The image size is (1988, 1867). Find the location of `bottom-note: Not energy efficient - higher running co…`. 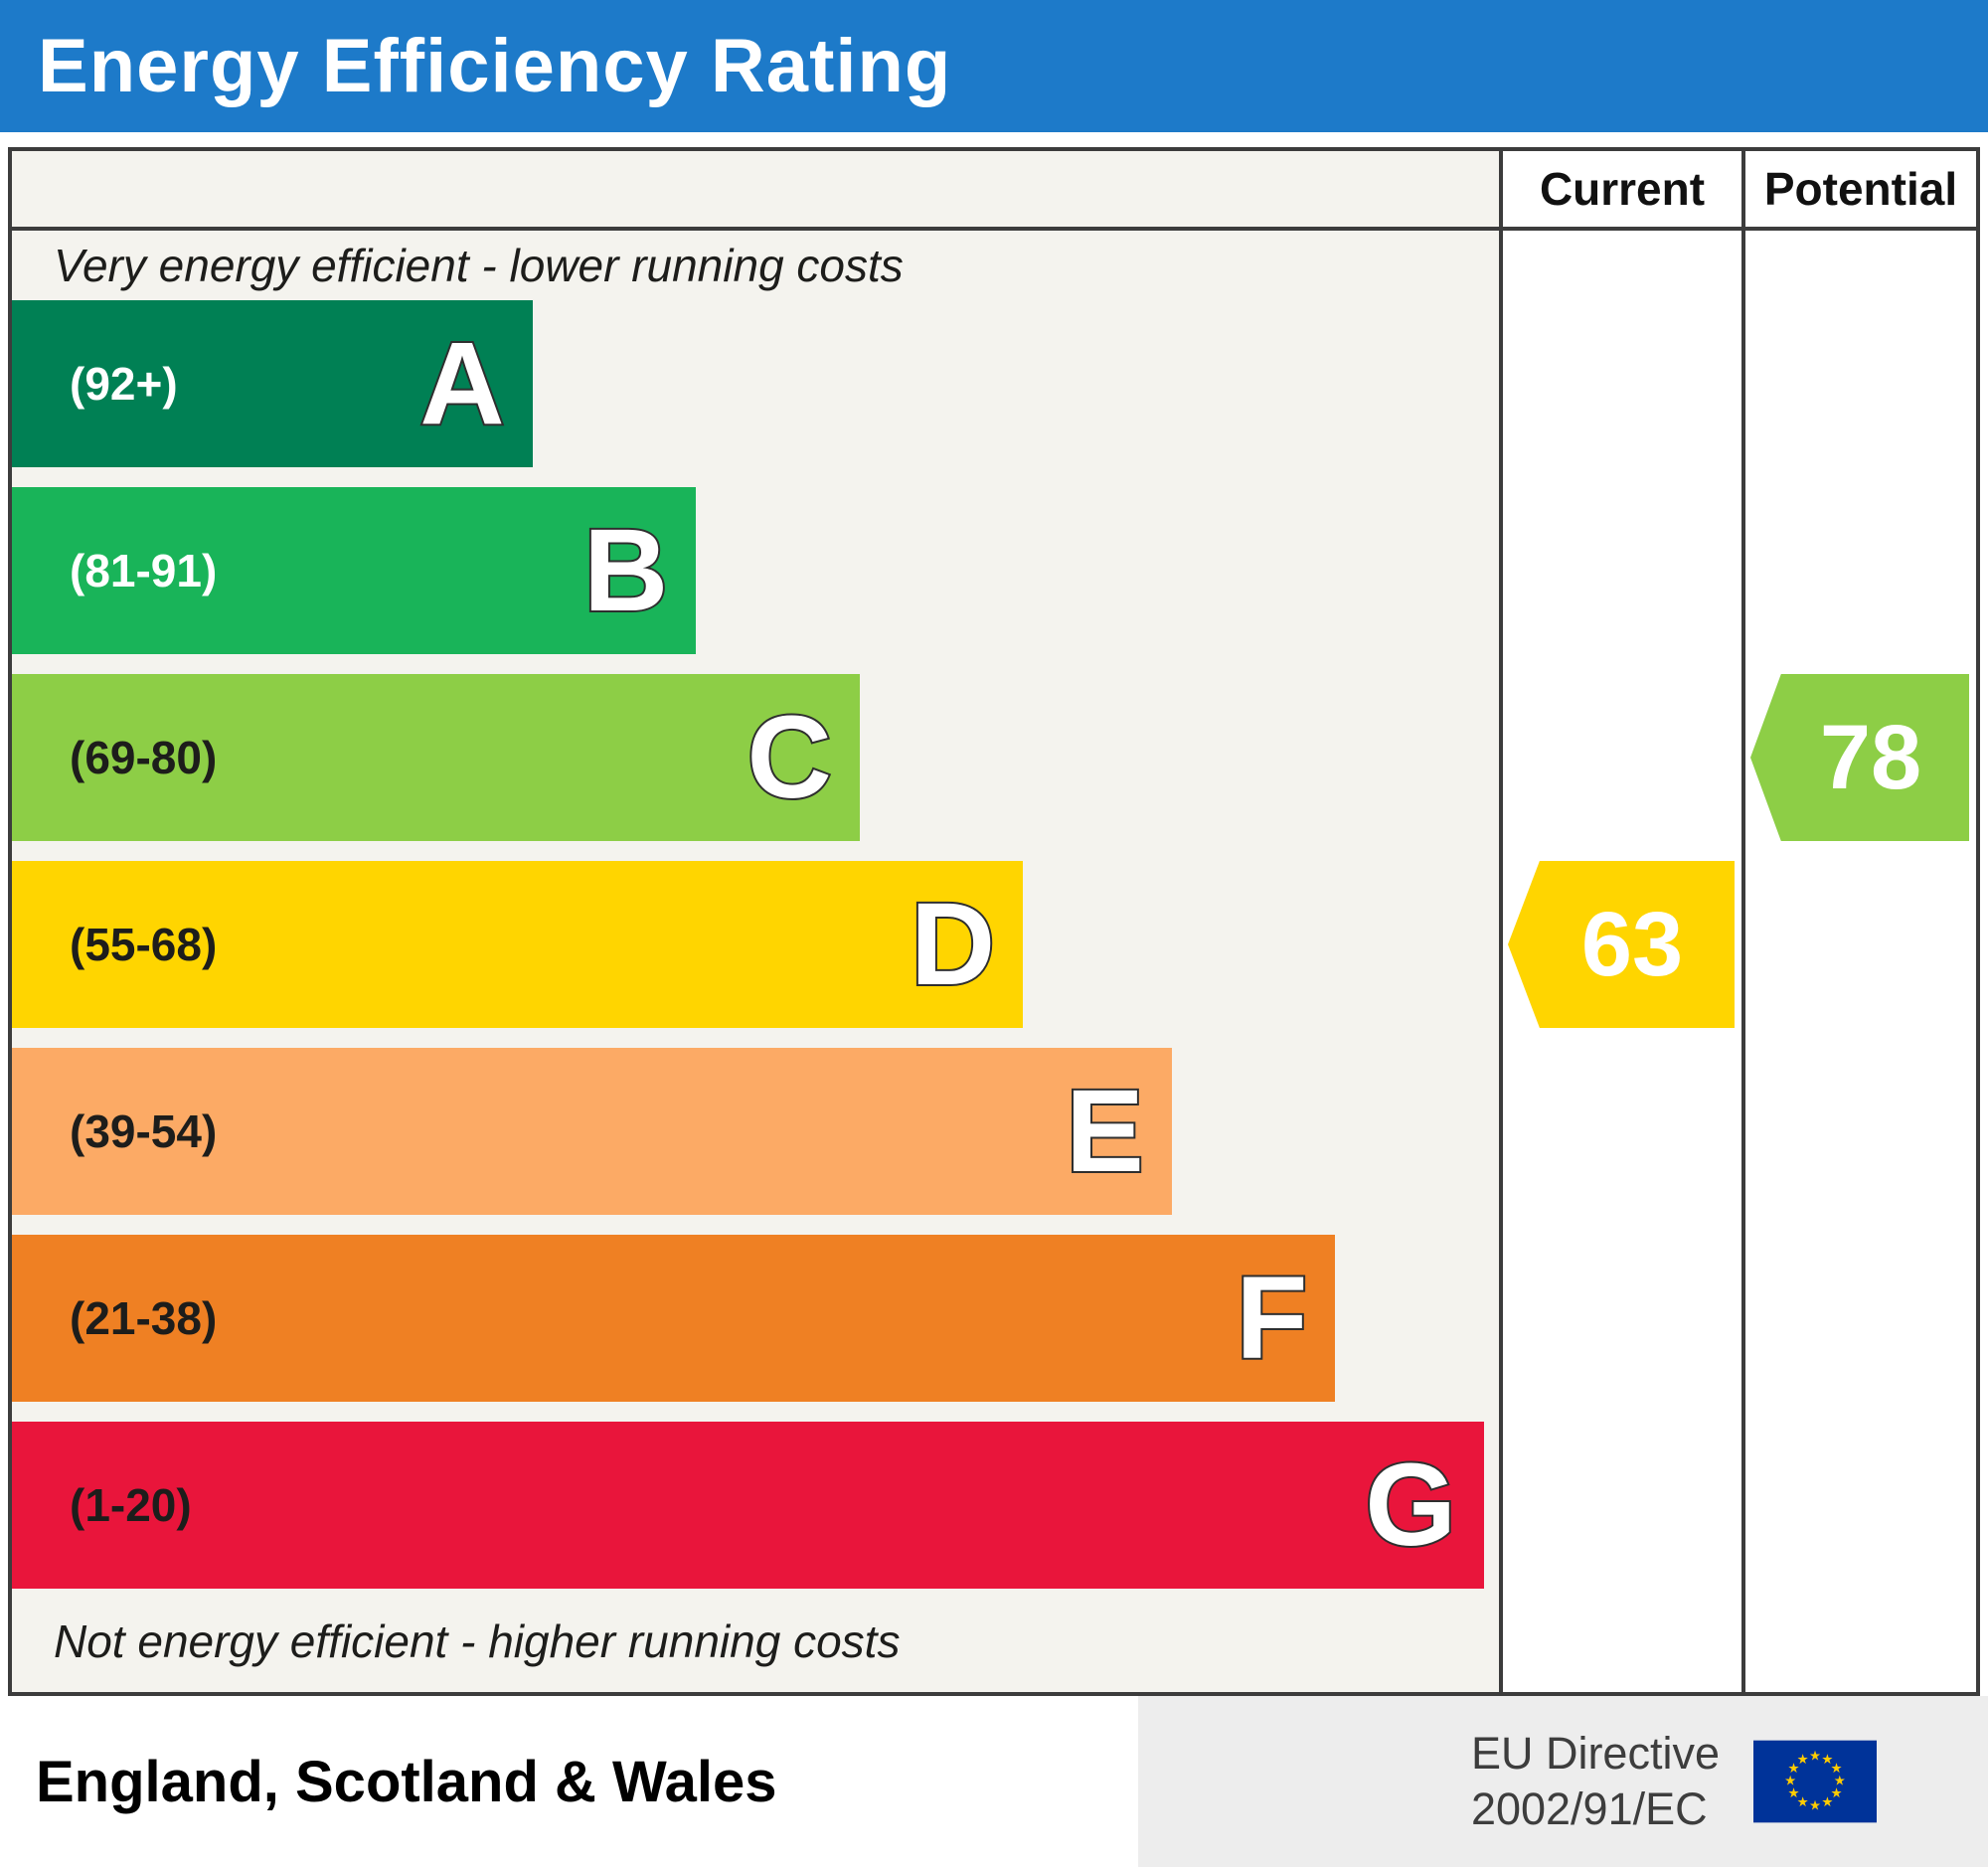

bottom-note: Not energy efficient - higher running co… is located at coordinates (477, 1641).